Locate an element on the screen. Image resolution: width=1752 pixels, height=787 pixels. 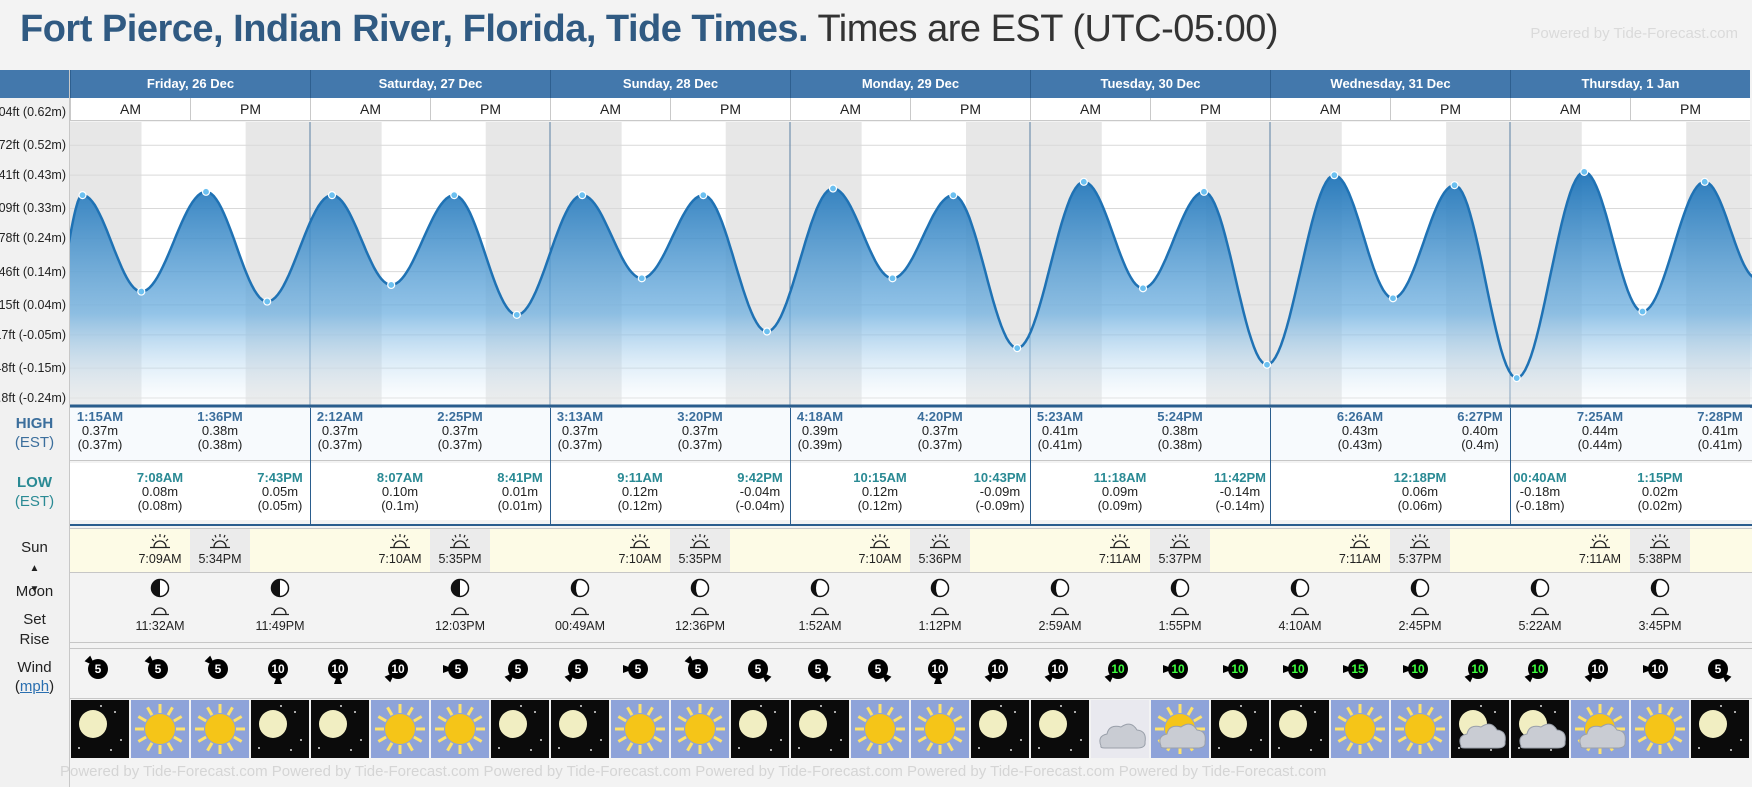
low-tide-entry: 11:42PM -0.14m (-0.14m) is located at coordinates (1240, 492).